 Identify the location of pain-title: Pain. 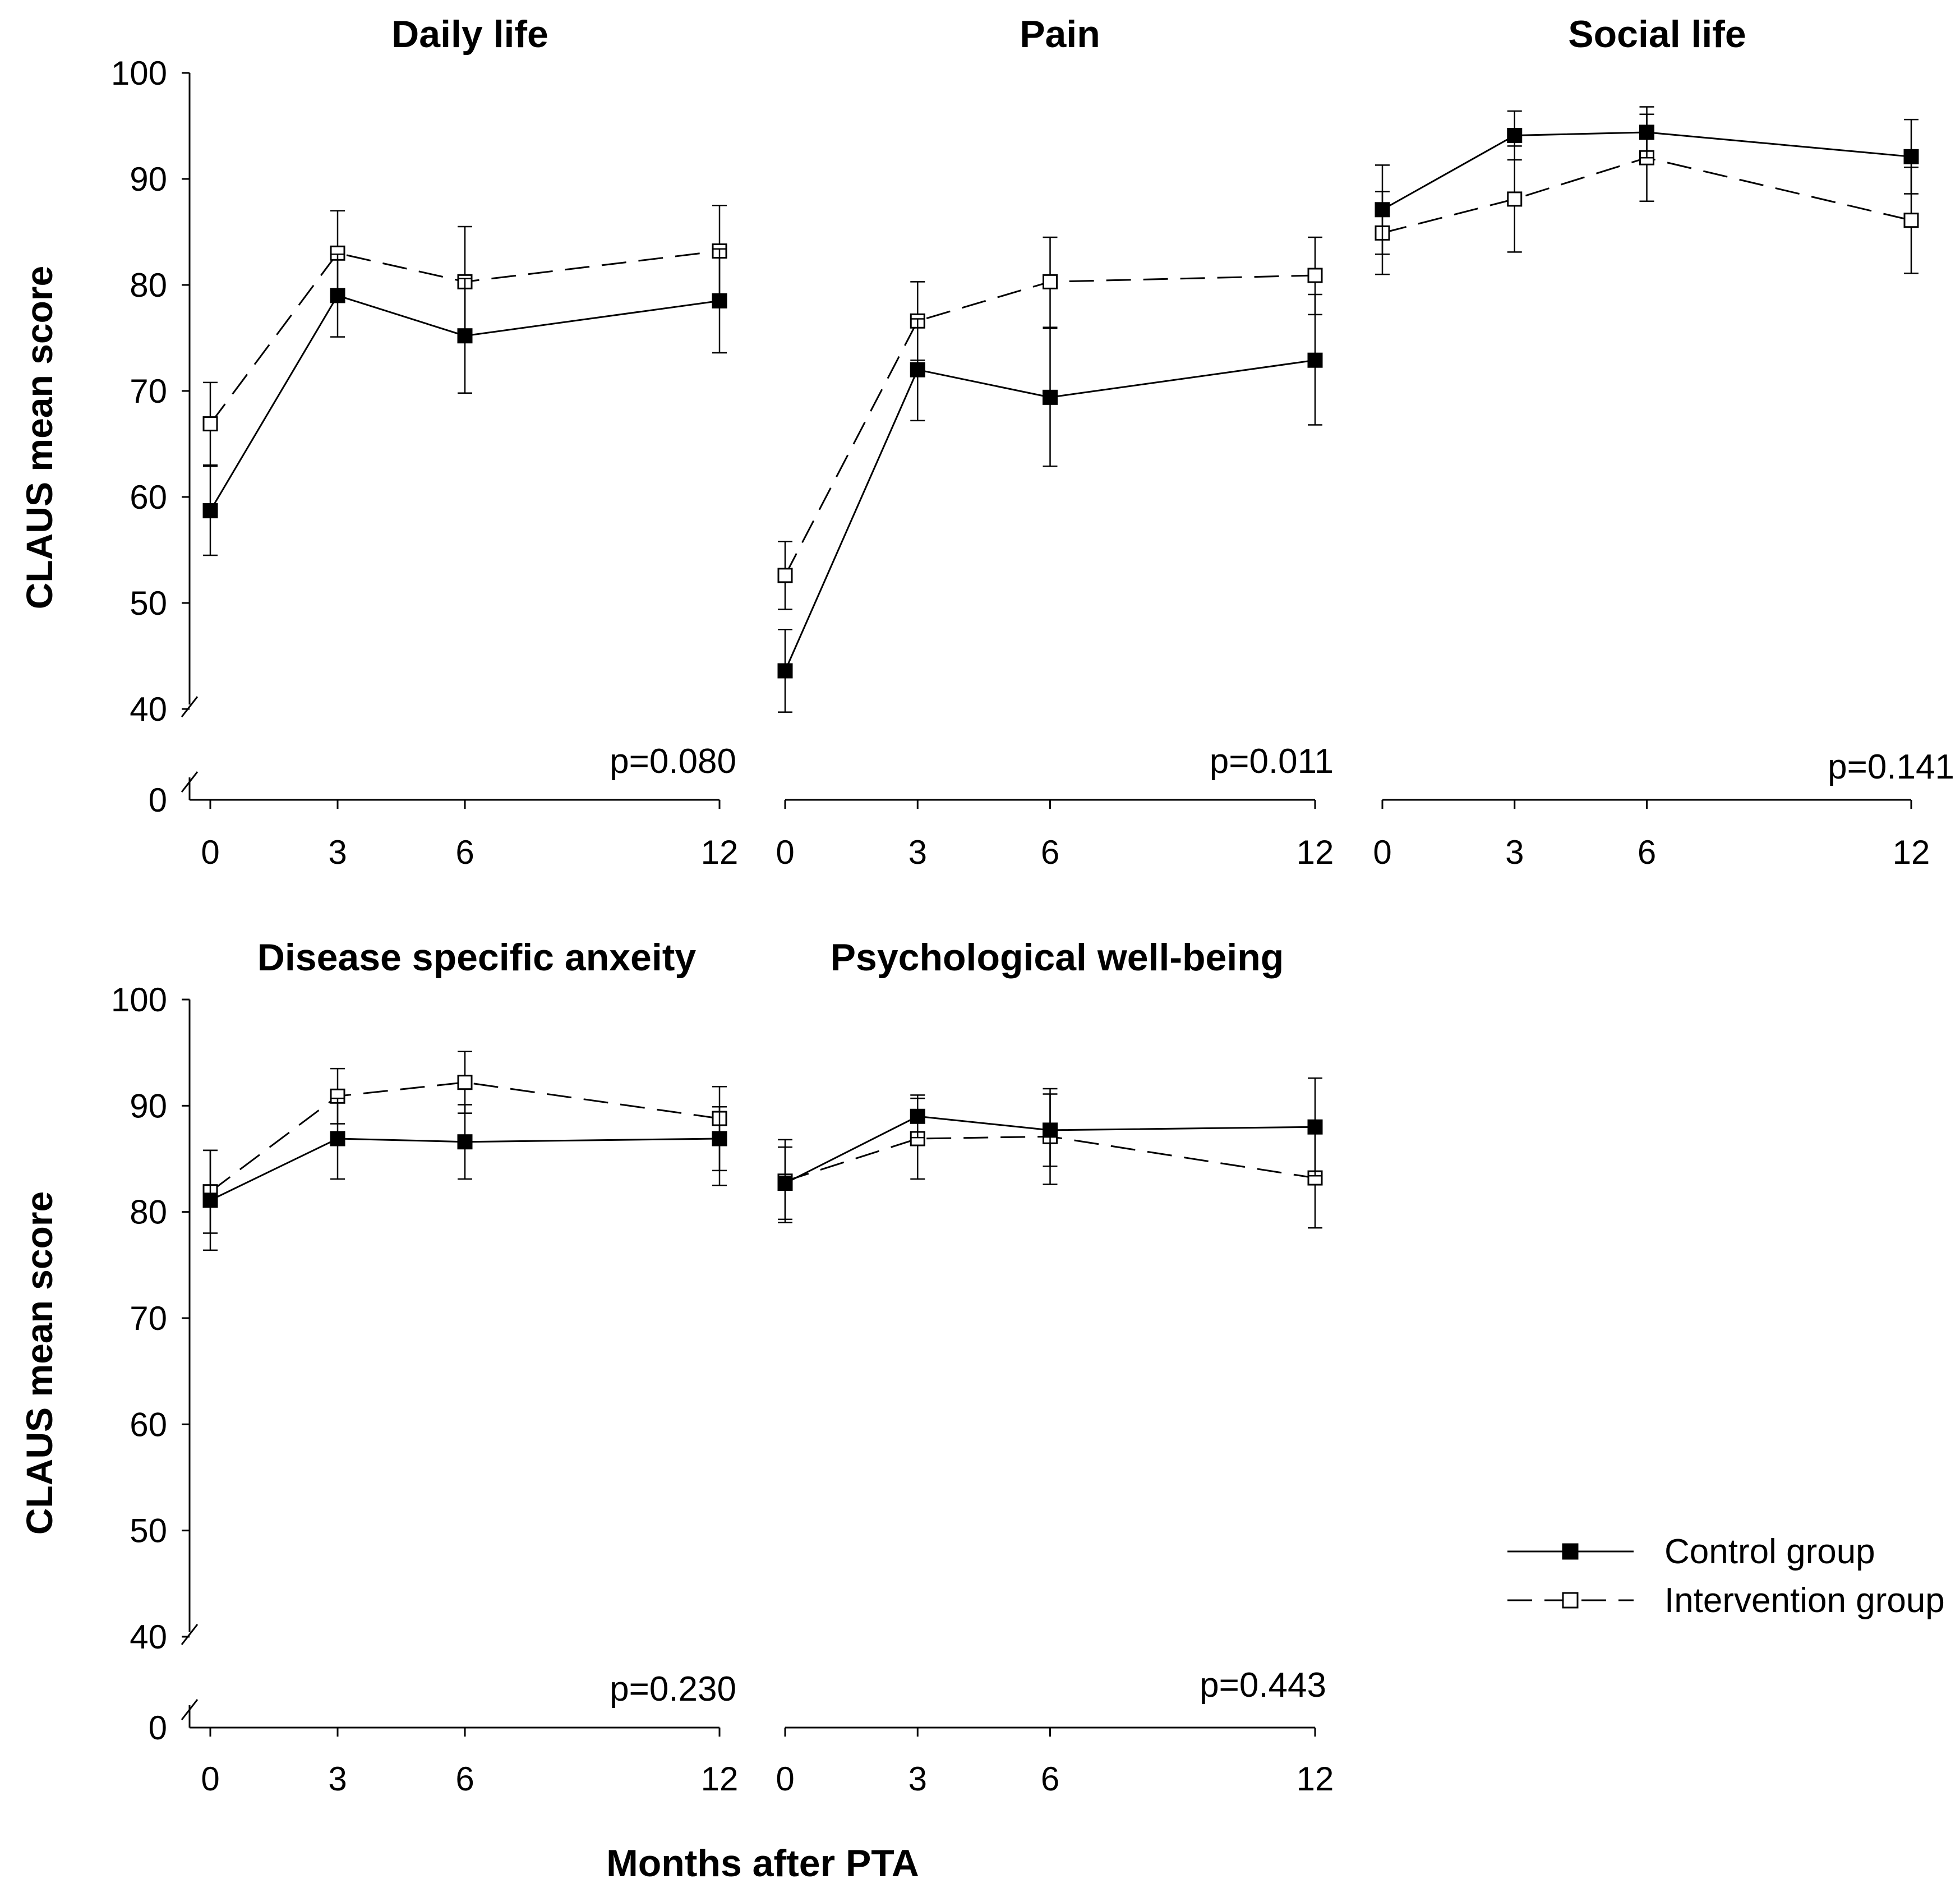
(1060, 35).